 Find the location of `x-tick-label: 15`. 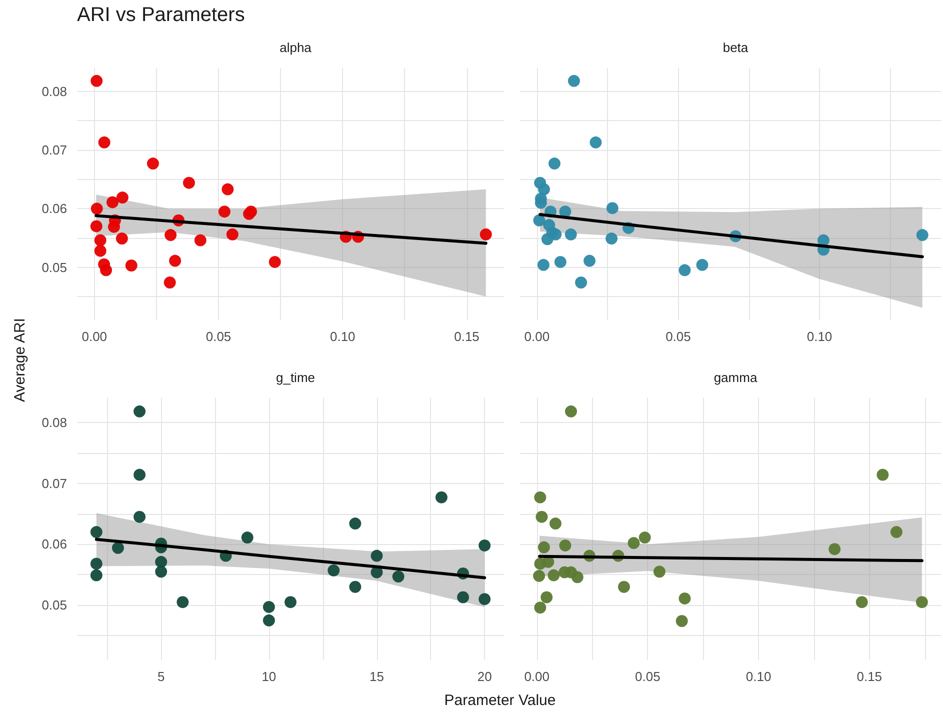

x-tick-label: 15 is located at coordinates (377, 676).